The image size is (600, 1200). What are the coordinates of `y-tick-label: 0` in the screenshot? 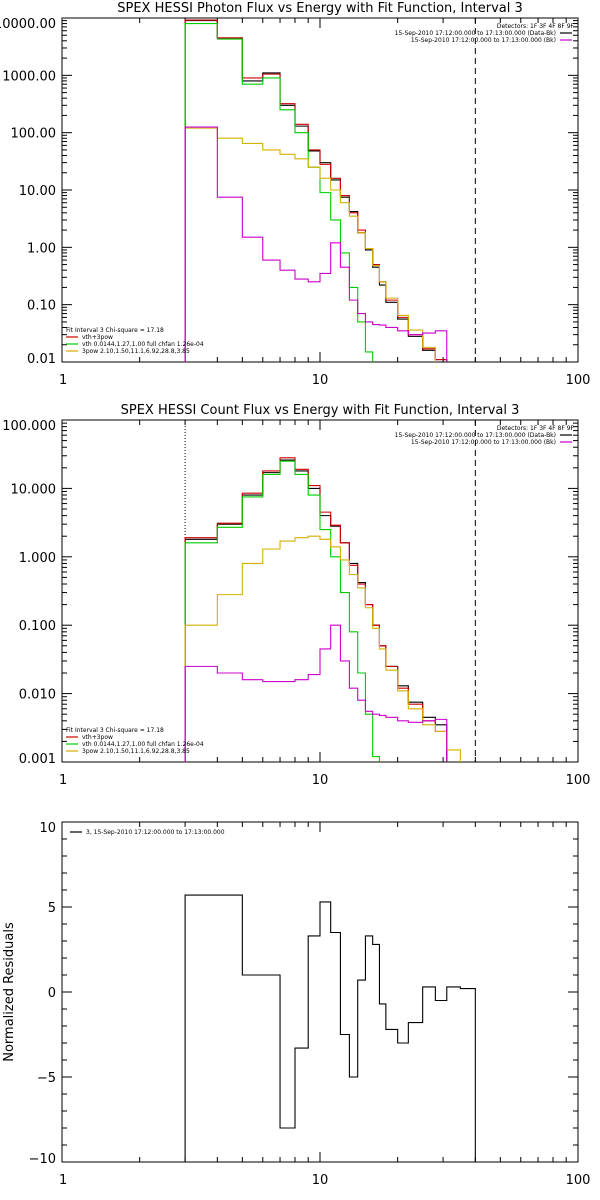 It's located at (52, 993).